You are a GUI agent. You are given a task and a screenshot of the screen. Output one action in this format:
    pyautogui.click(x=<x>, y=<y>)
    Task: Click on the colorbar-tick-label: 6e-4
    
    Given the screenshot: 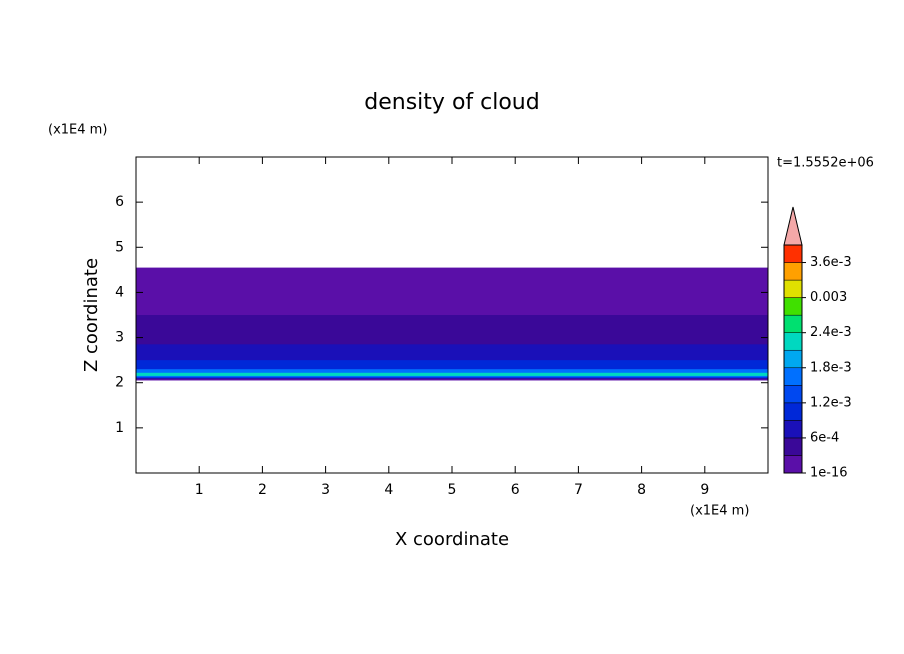 What is the action you would take?
    pyautogui.click(x=824, y=437)
    